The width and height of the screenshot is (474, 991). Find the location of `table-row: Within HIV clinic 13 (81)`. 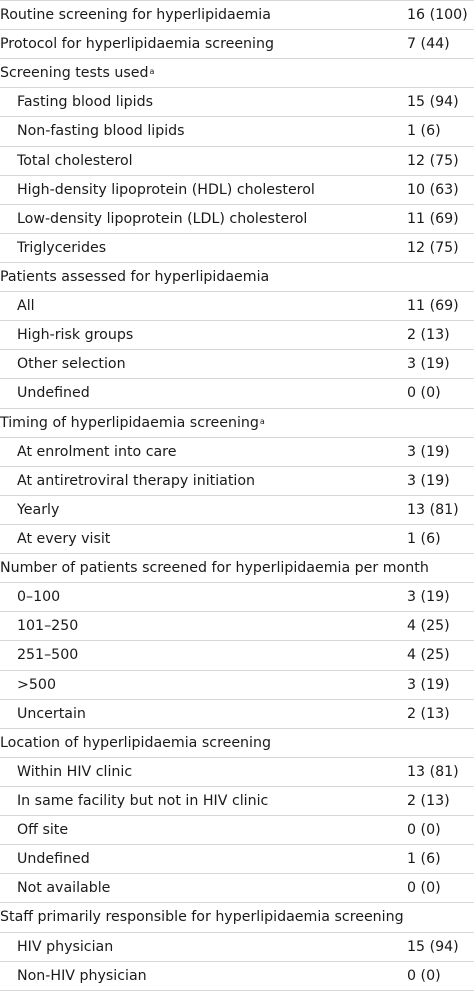

table-row: Within HIV clinic 13 (81) is located at coordinates (237, 772).